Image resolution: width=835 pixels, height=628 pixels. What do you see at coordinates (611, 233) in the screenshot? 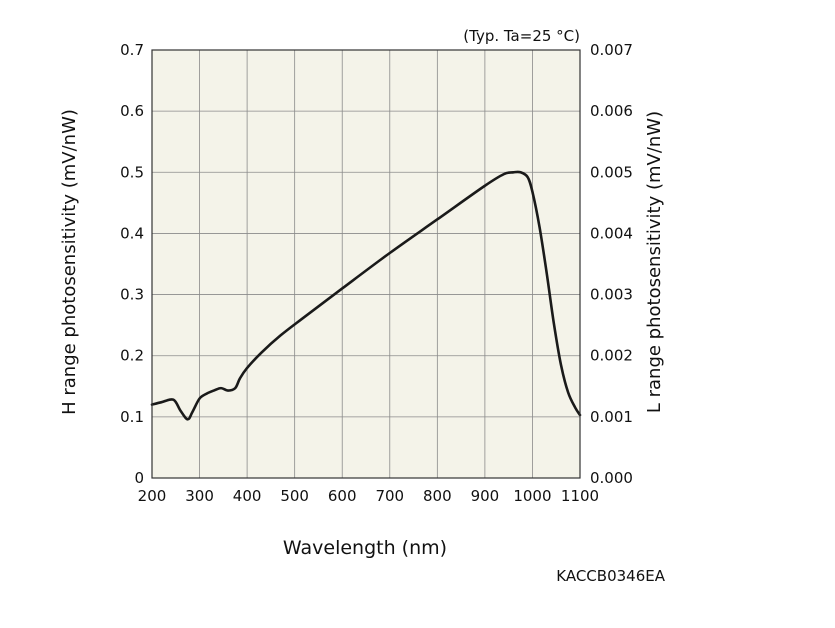
I see `y-right-tick-label: 0.004` at bounding box center [611, 233].